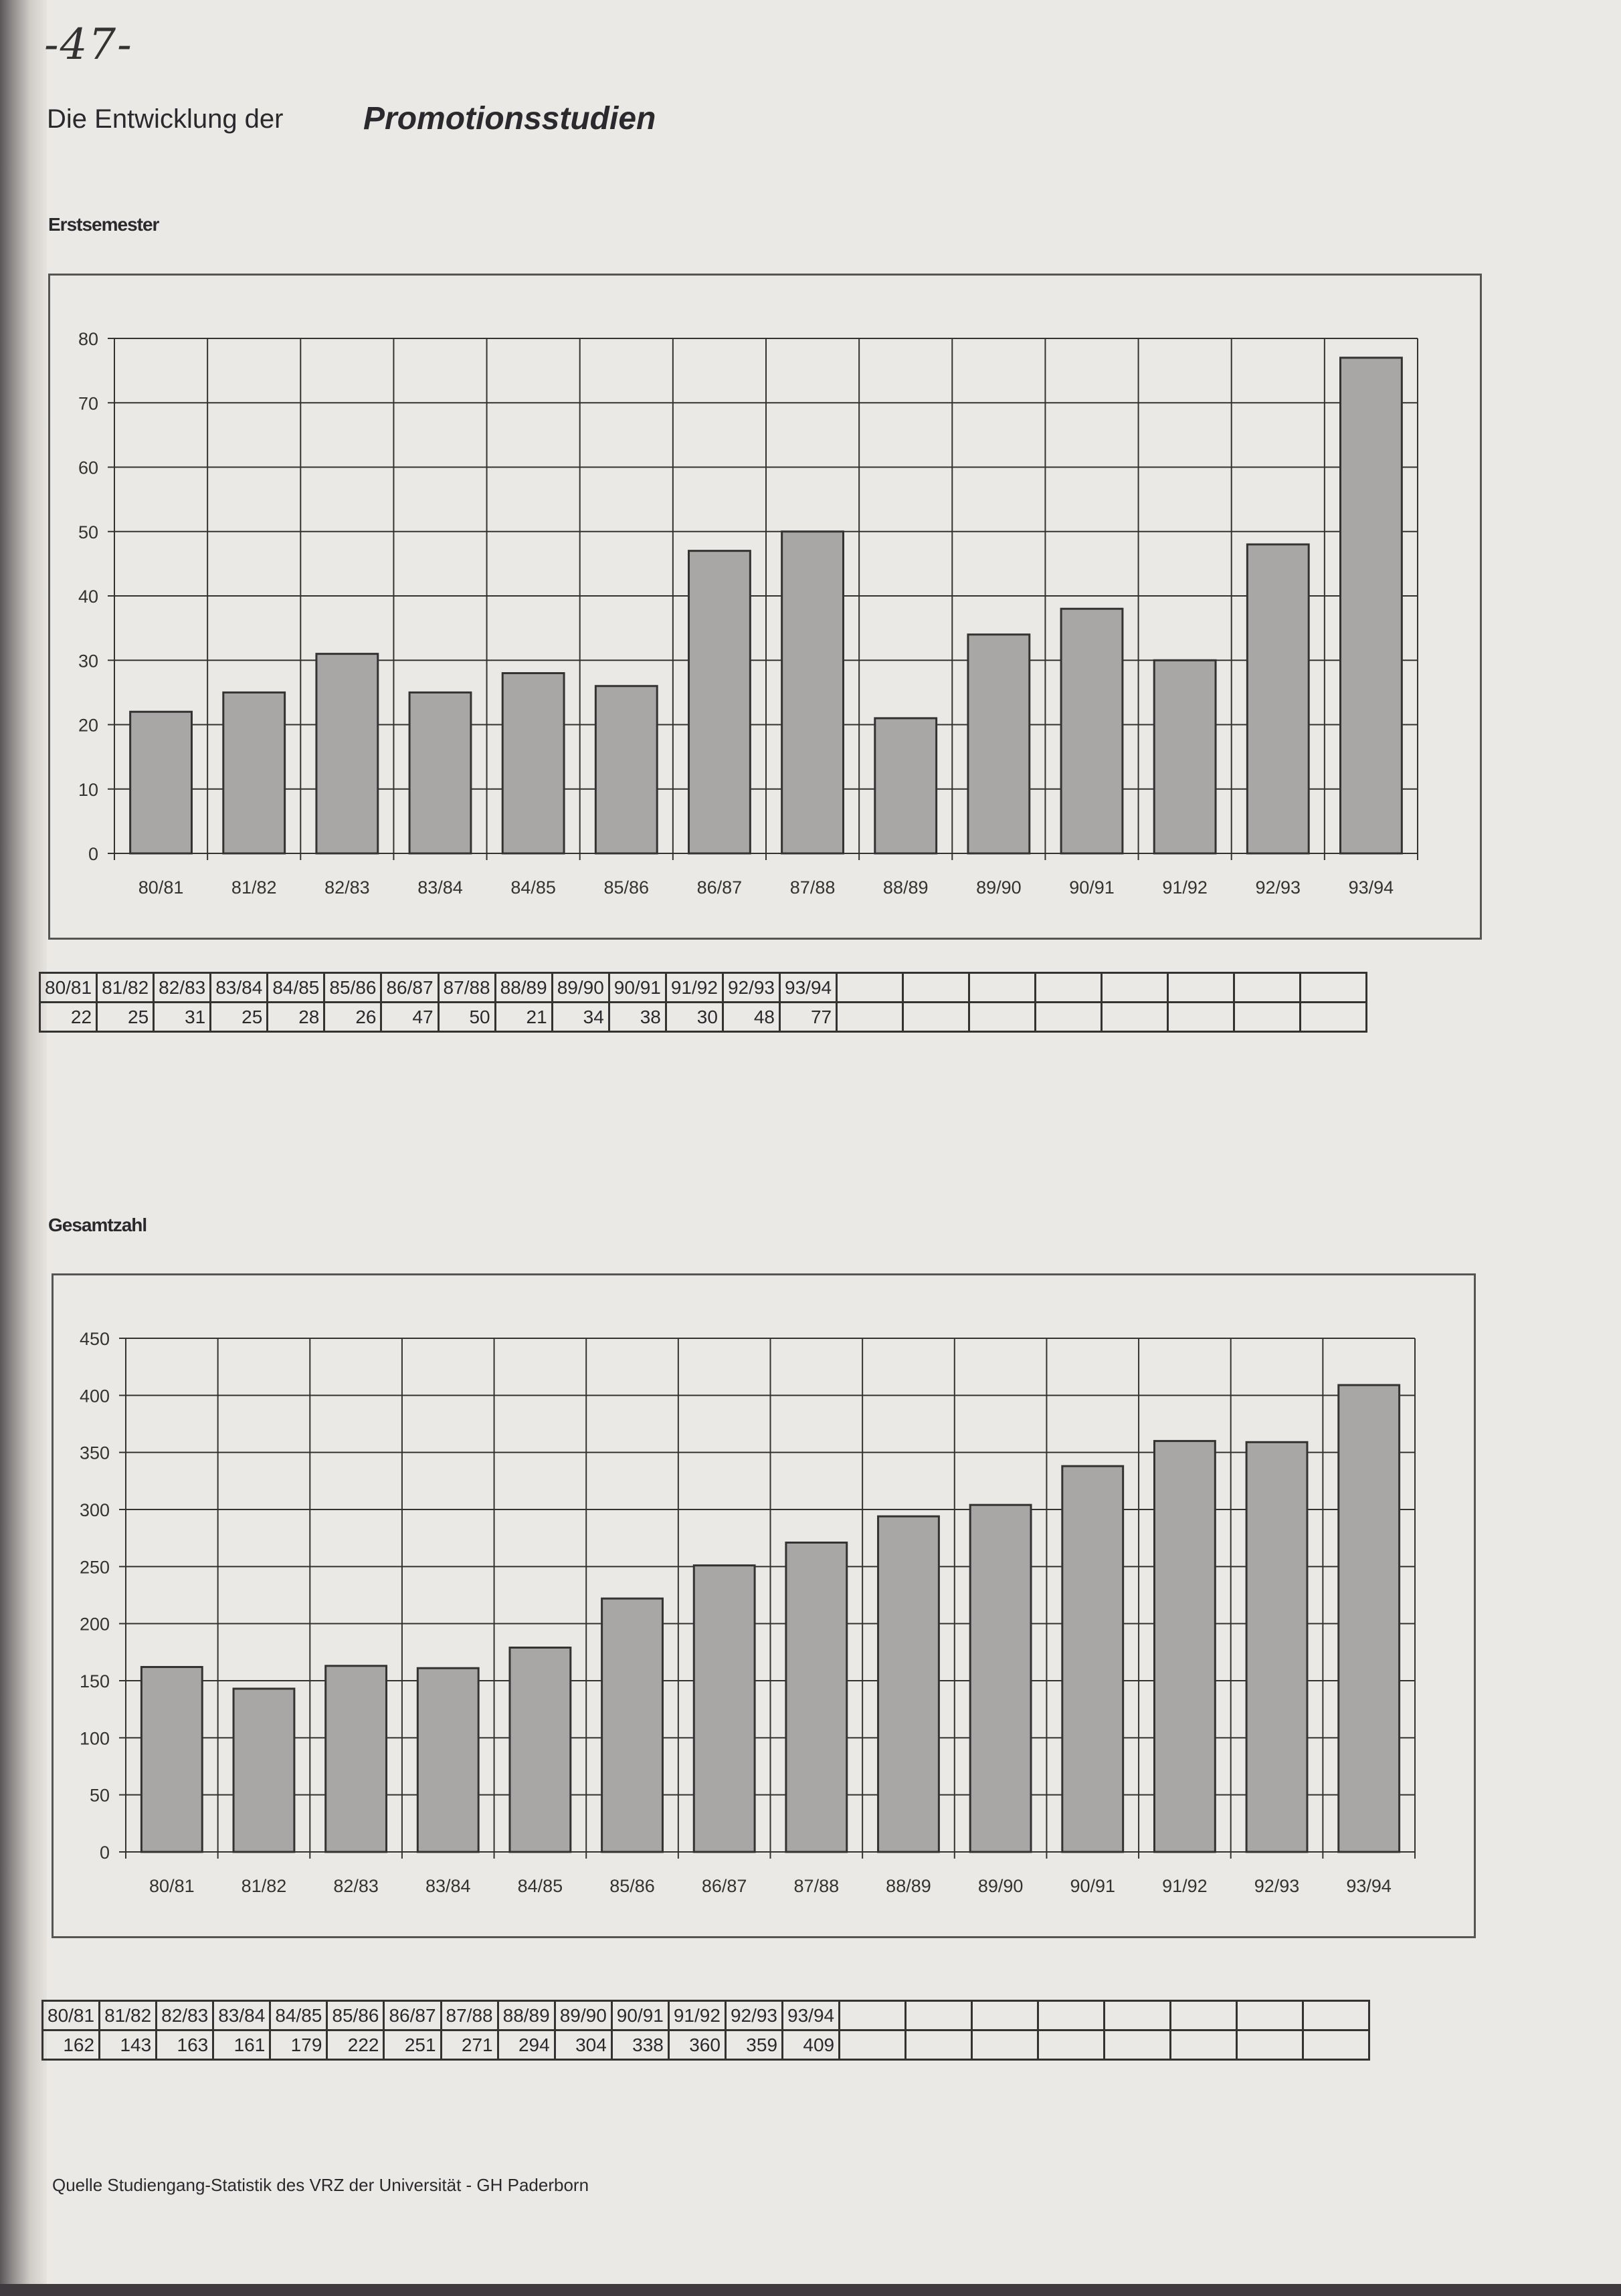 The height and width of the screenshot is (2296, 1621). Describe the element at coordinates (161, 887) in the screenshot. I see `x-tick-label: 80/81` at that location.